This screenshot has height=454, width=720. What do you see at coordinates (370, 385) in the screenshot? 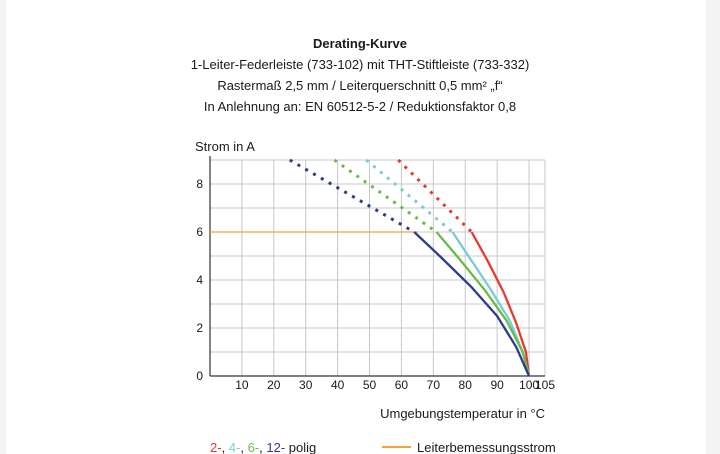
I see `x-tick-label: 50` at bounding box center [370, 385].